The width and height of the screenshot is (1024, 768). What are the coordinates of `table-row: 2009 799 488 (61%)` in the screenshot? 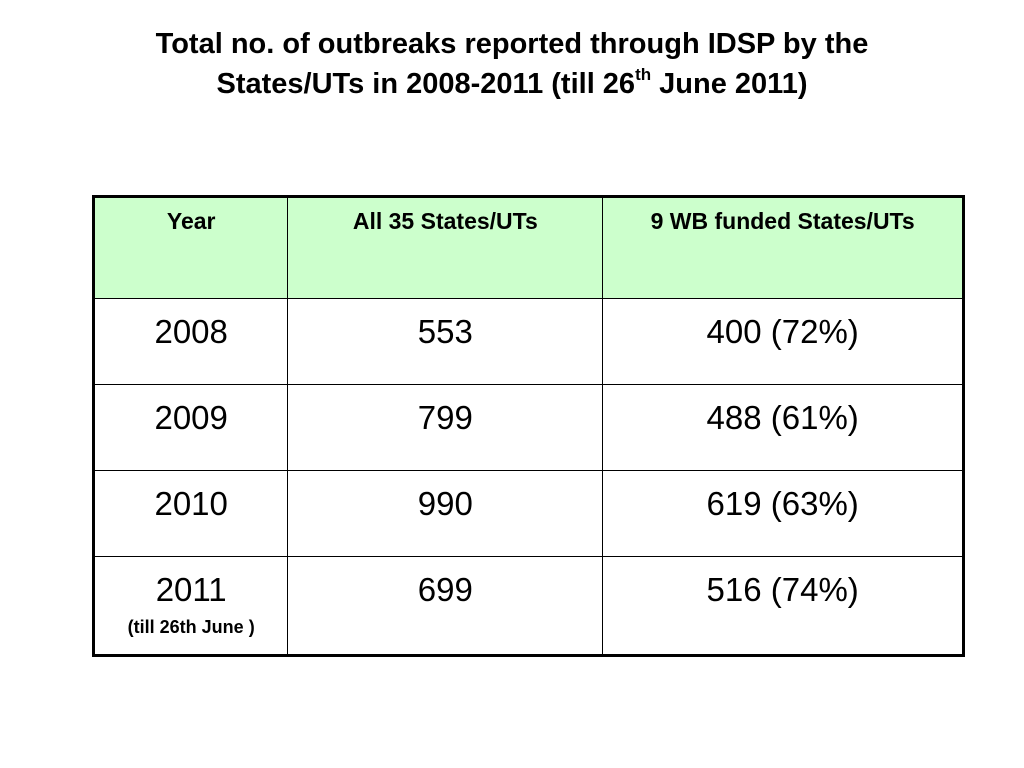 It's located at (528, 427).